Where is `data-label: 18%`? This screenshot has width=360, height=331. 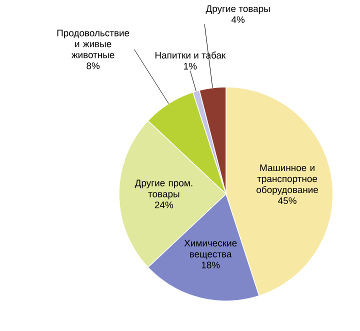 data-label: 18% is located at coordinates (211, 265).